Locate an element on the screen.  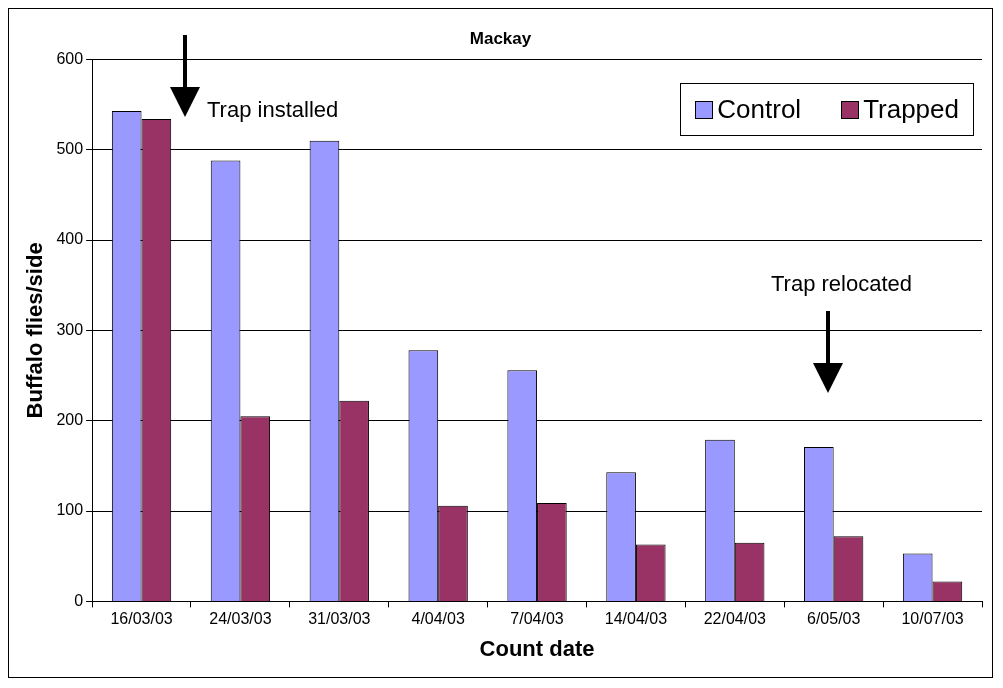
y-axis-title: Buffalo flies/side is located at coordinates (35, 330).